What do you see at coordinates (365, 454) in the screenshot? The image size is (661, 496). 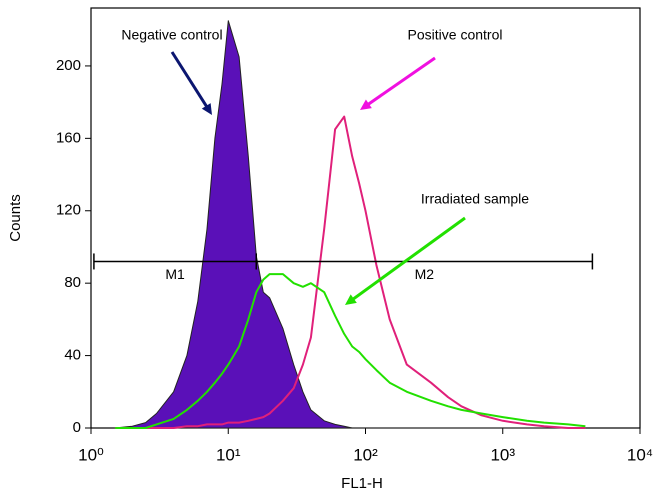 I see `x-tick-label: 10²` at bounding box center [365, 454].